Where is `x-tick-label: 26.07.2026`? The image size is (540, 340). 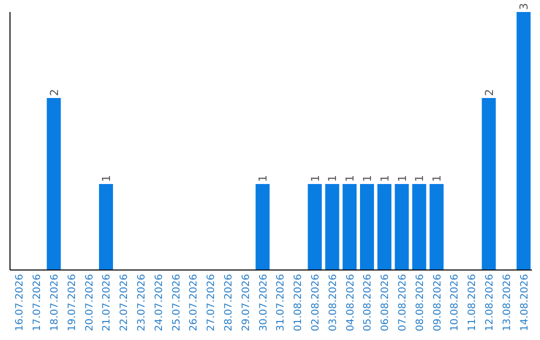 x-tick-label: 26.07.2026 is located at coordinates (194, 303).